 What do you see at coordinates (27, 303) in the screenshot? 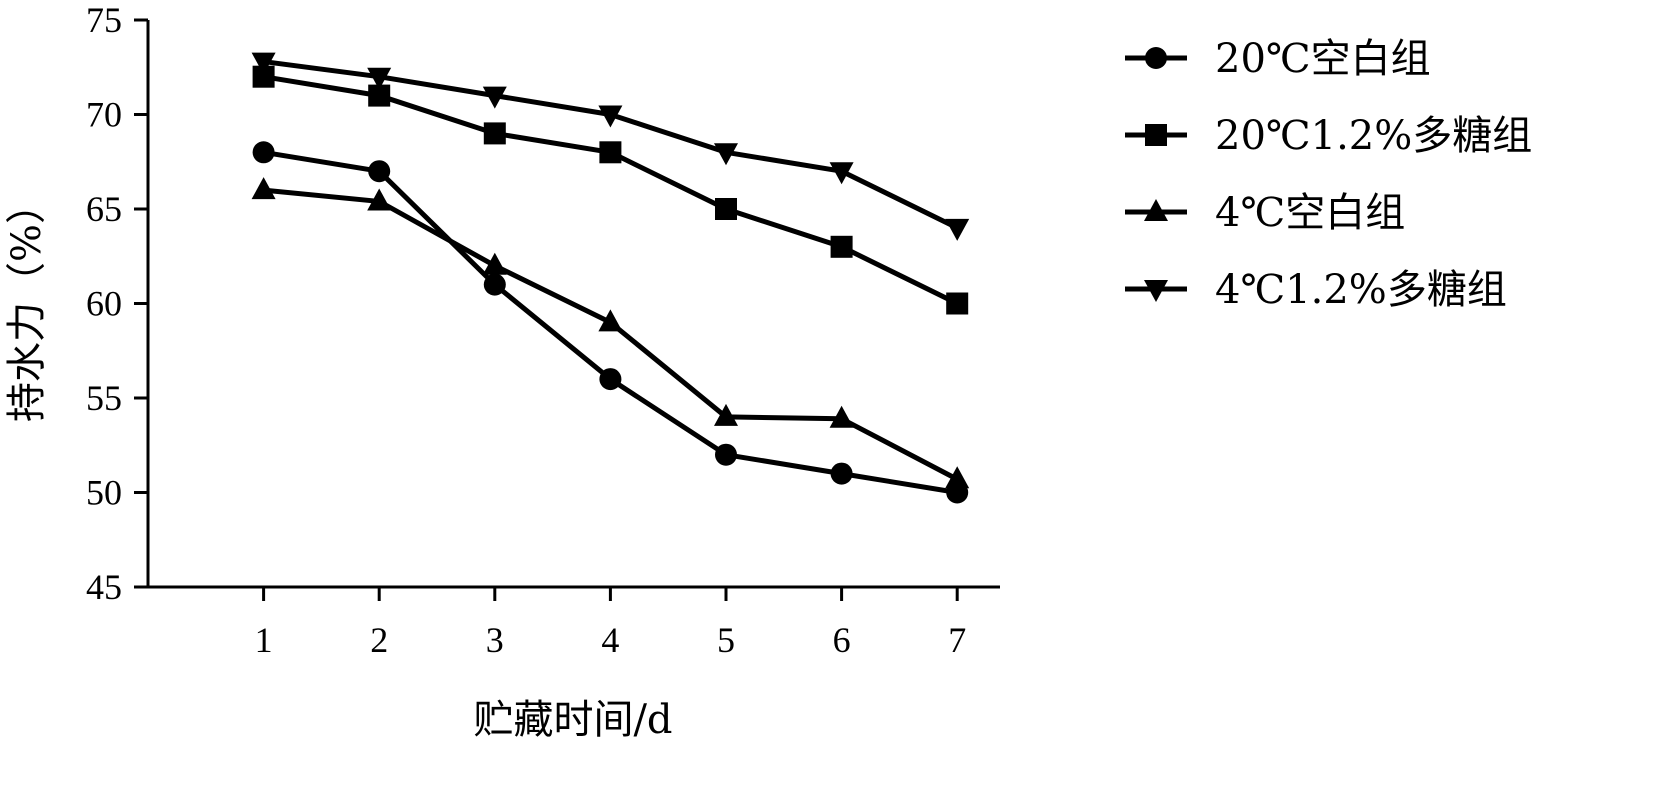
I see `y-axis-label: 持水力（%）` at bounding box center [27, 303].